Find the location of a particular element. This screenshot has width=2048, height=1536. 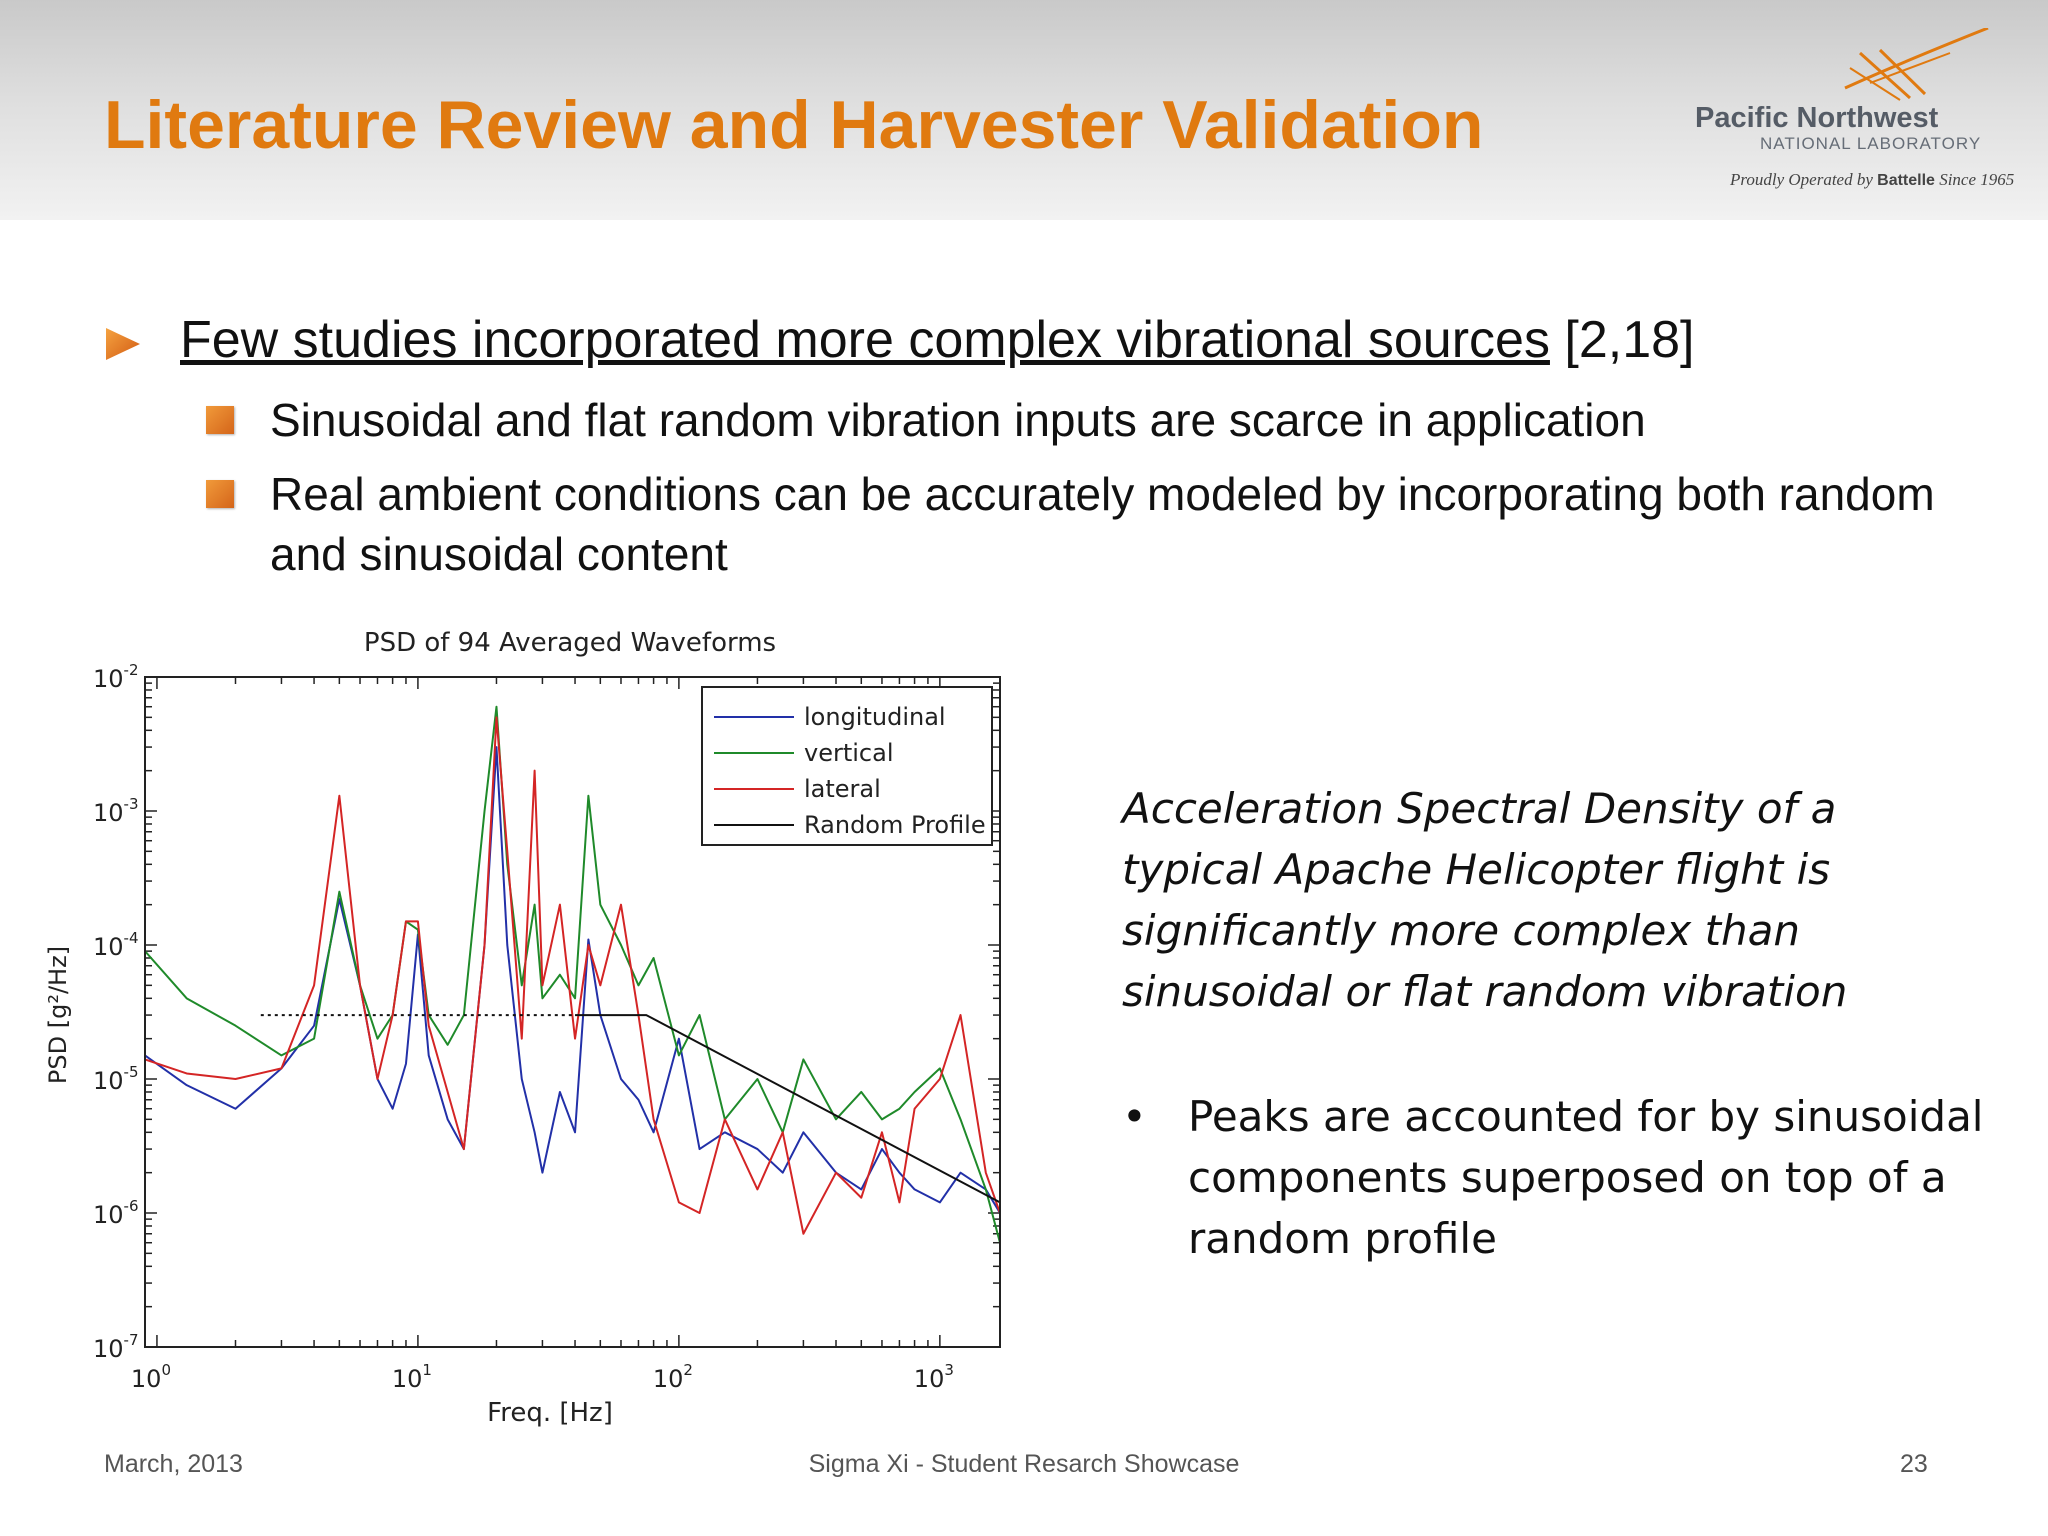

series-vertical-line is located at coordinates (572, 974).